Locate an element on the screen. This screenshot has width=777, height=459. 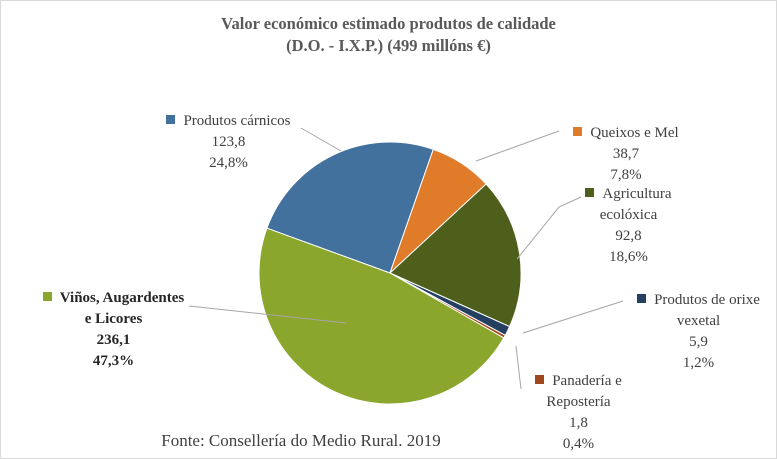
percent-label: 1,2% is located at coordinates (698, 363).